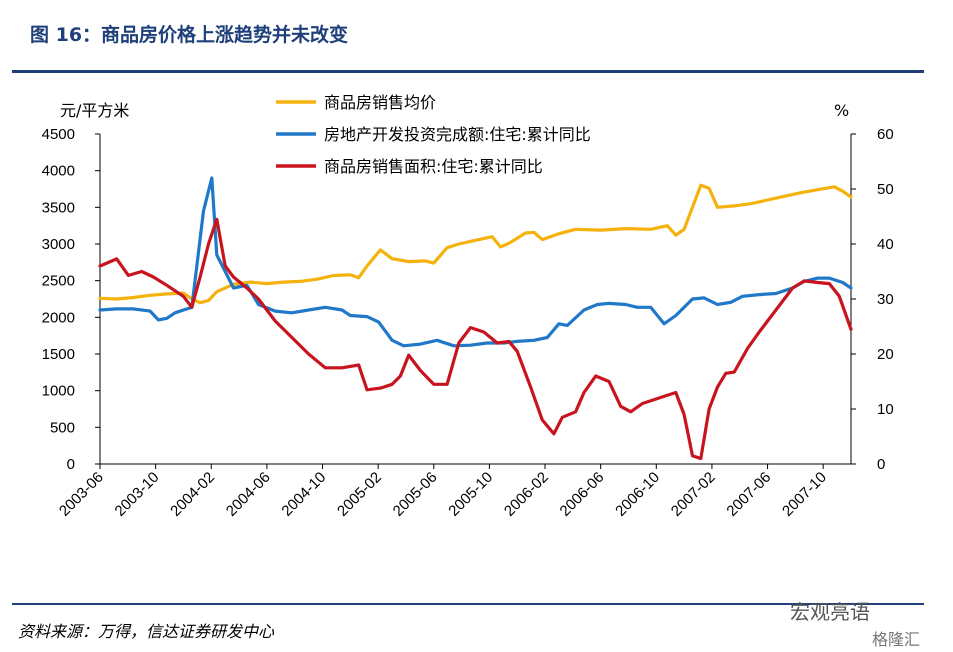  What do you see at coordinates (885, 354) in the screenshot?
I see `y-right-tick-label: 20` at bounding box center [885, 354].